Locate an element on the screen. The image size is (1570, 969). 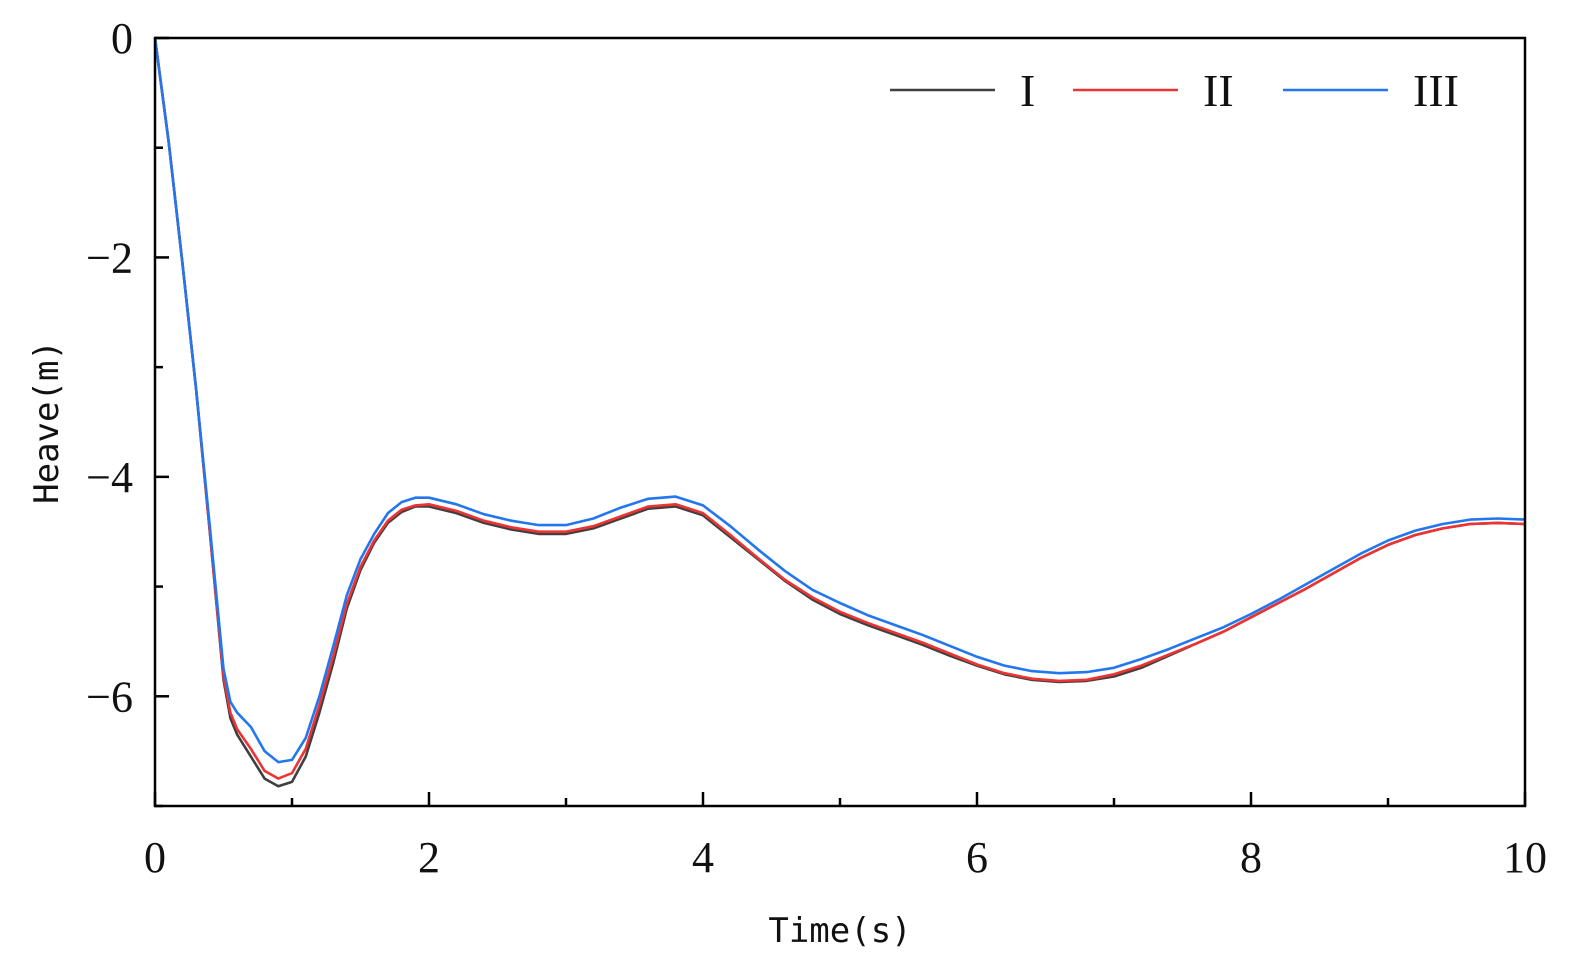
legend: I II III is located at coordinates (1174, 90).